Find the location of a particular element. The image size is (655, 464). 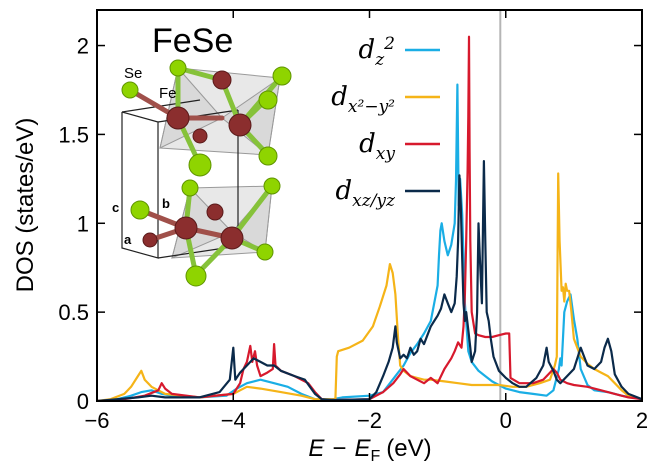

fe-atoms is located at coordinates (197, 160).